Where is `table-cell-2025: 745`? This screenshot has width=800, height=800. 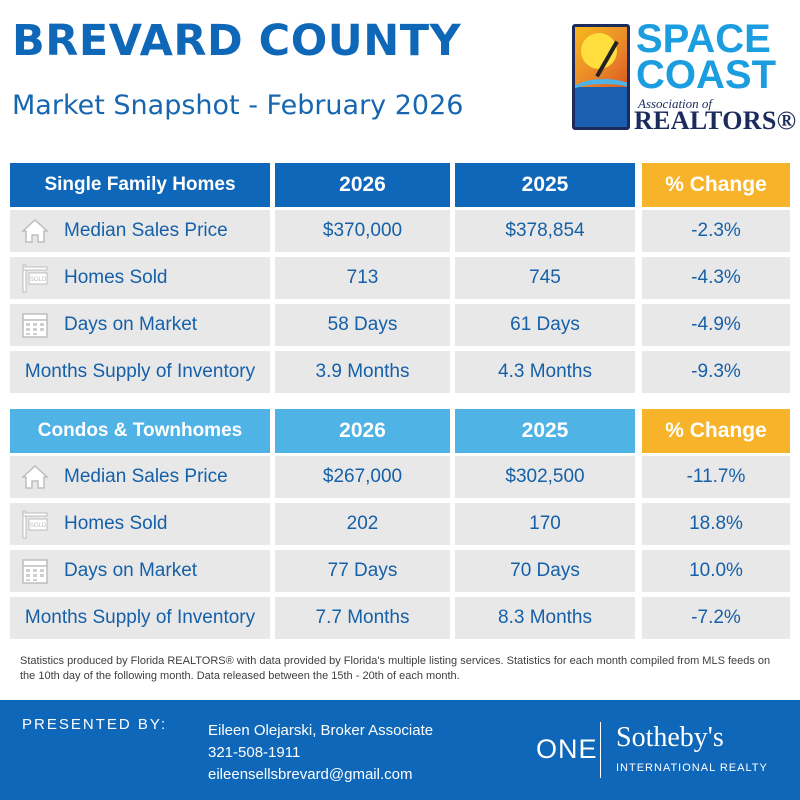 table-cell-2025: 745 is located at coordinates (545, 278).